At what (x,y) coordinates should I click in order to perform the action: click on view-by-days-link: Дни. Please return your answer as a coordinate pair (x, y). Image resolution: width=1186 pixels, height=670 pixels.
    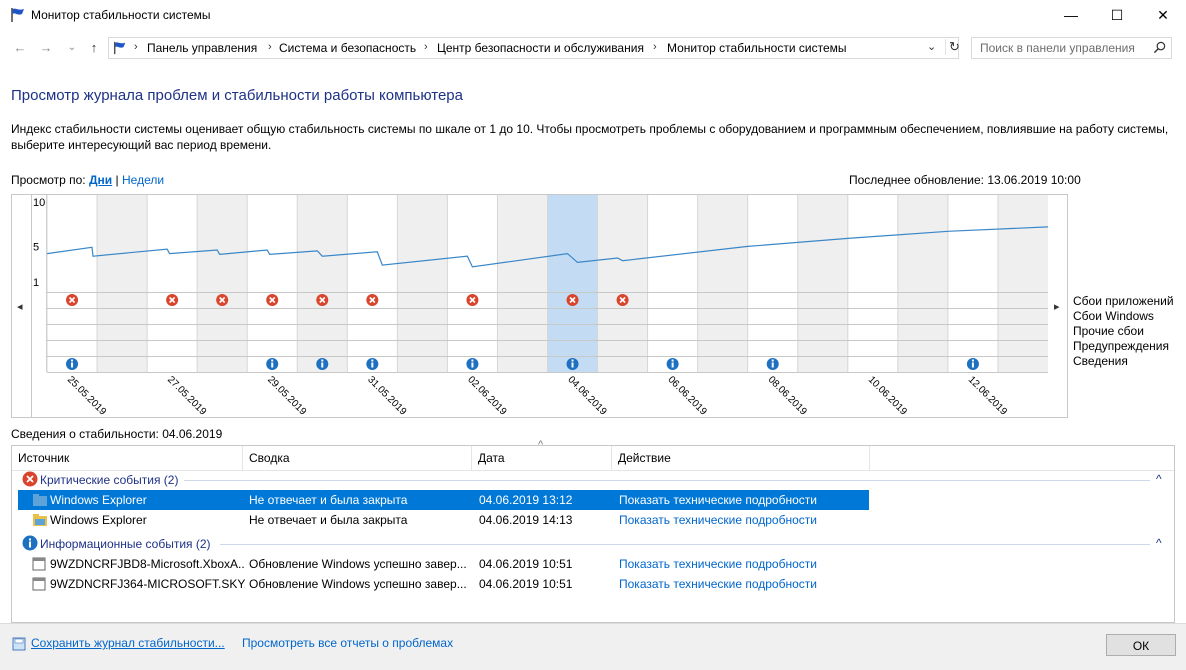
    Looking at the image, I should click on (101, 180).